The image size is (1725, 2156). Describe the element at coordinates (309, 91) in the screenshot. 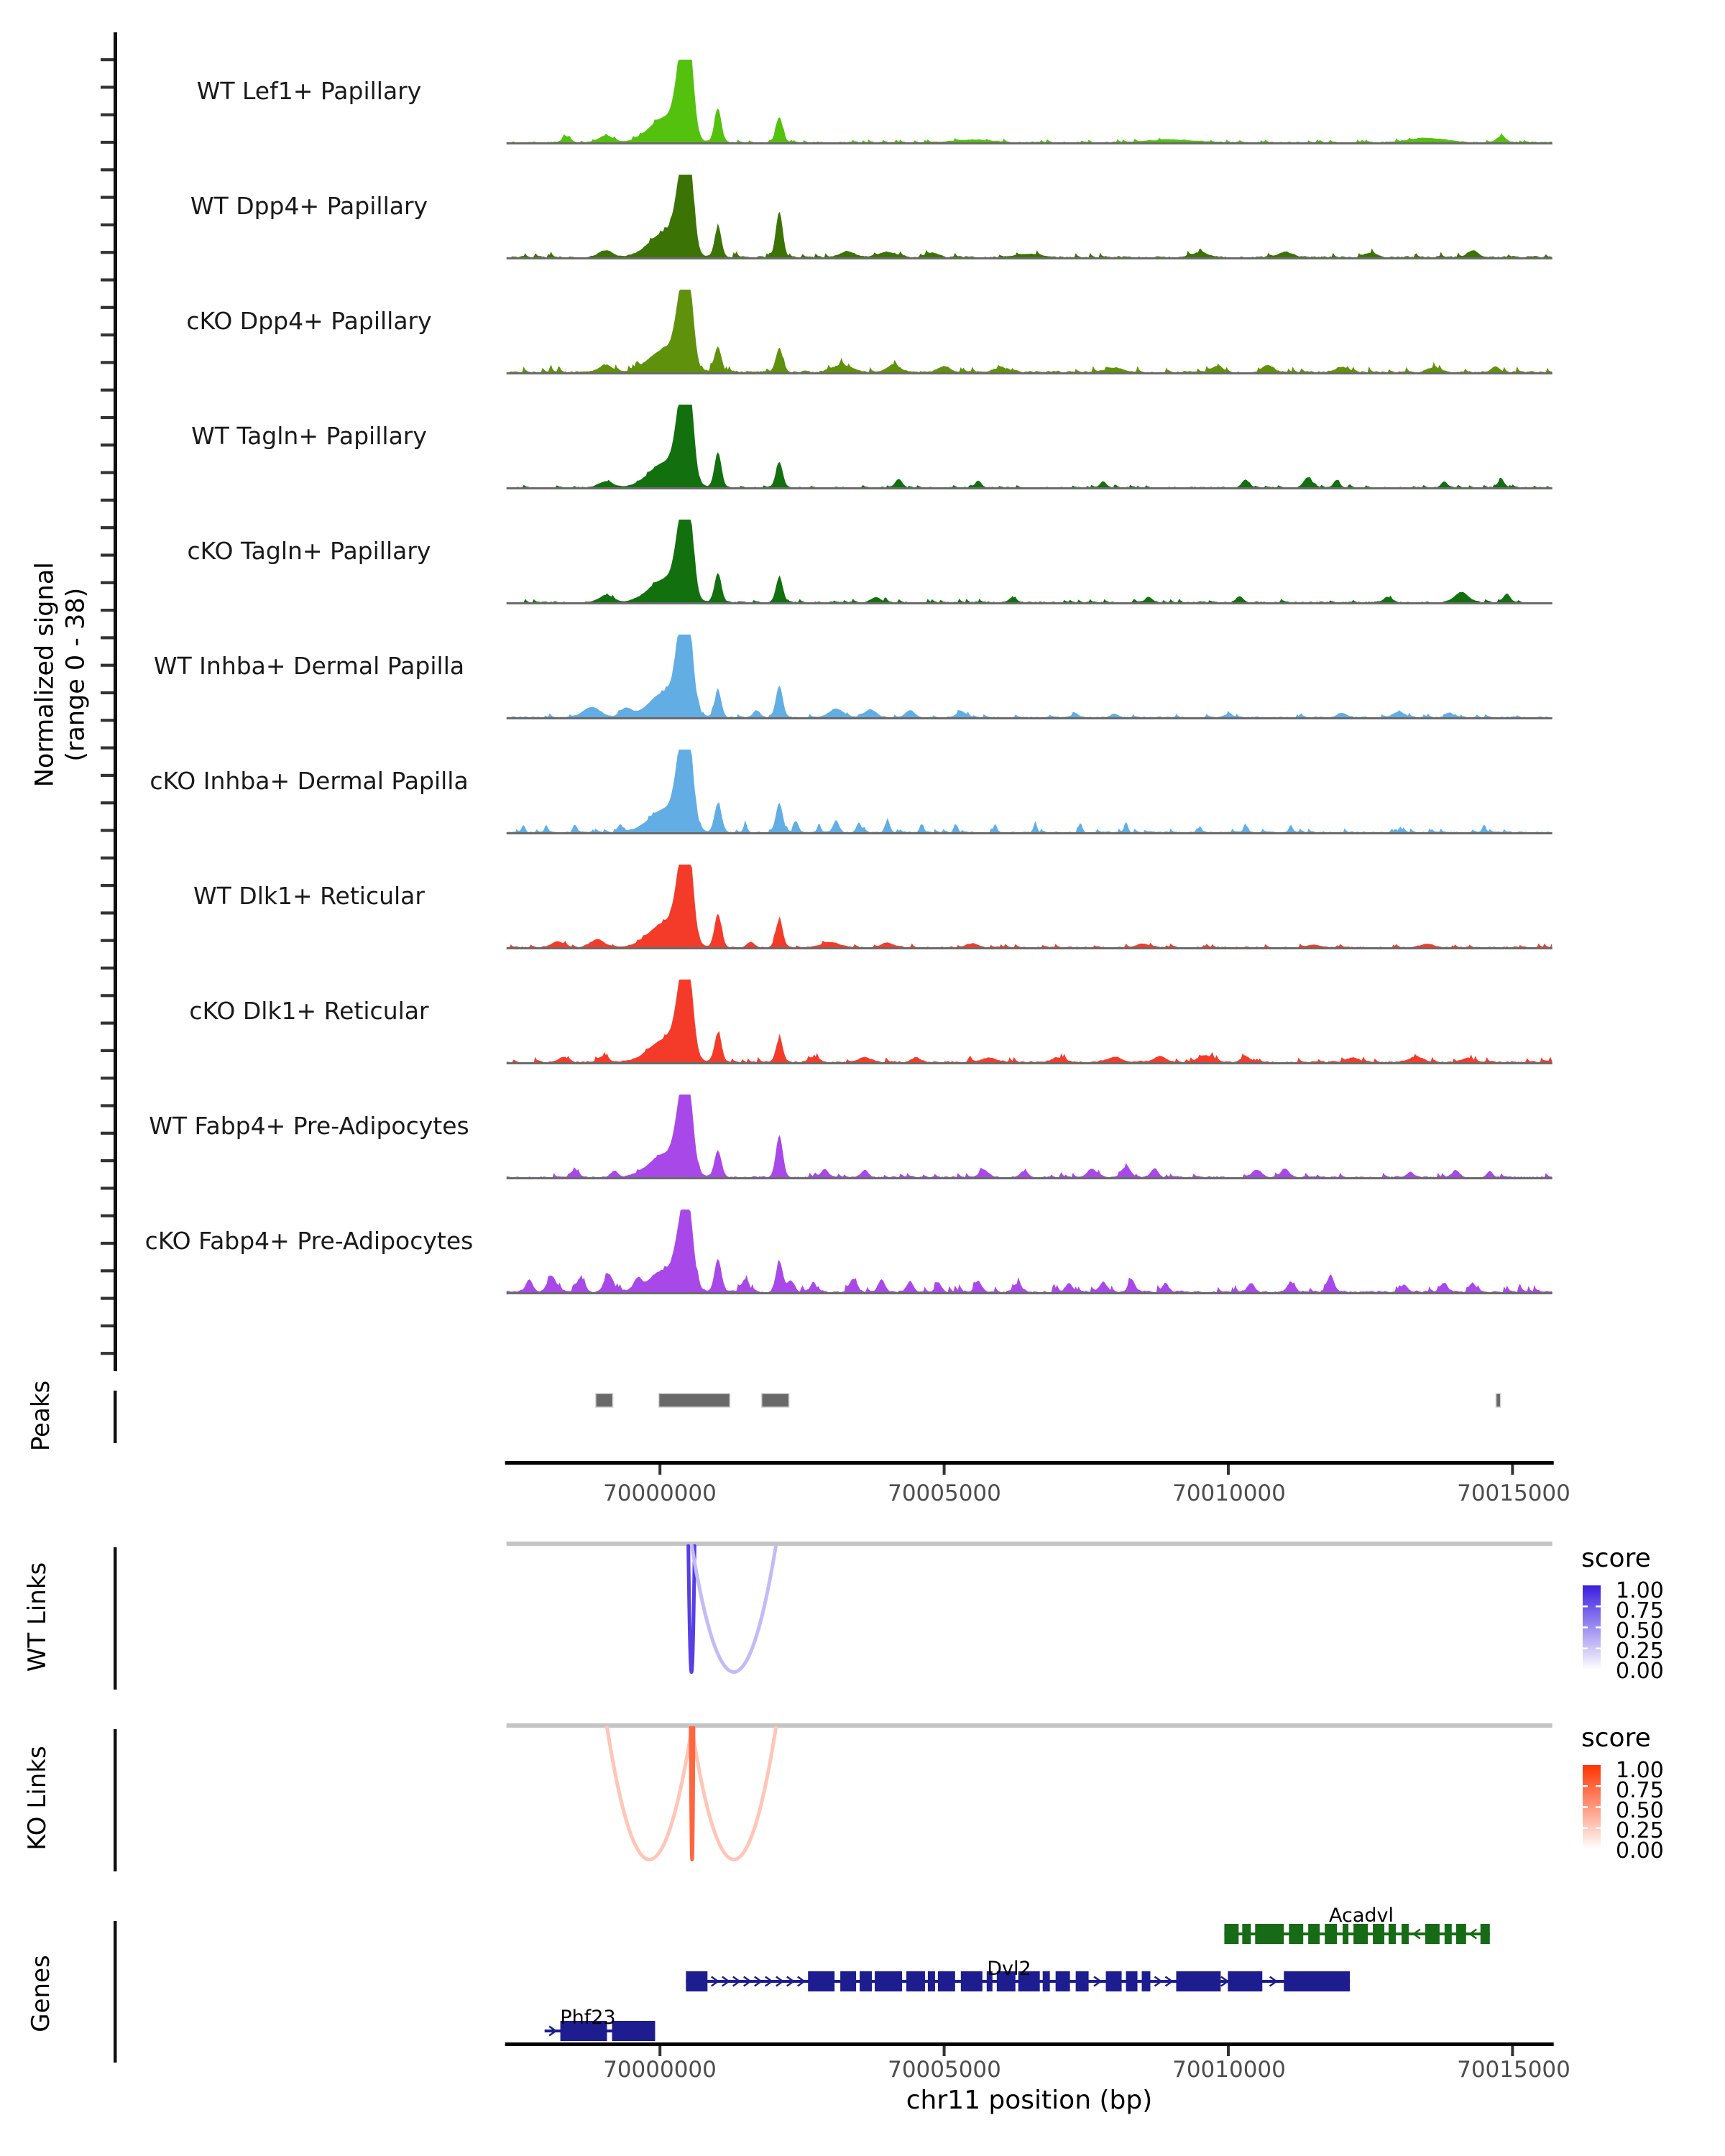

I see `track-label-wt-lef1: WT Lef1+ Papillary` at that location.